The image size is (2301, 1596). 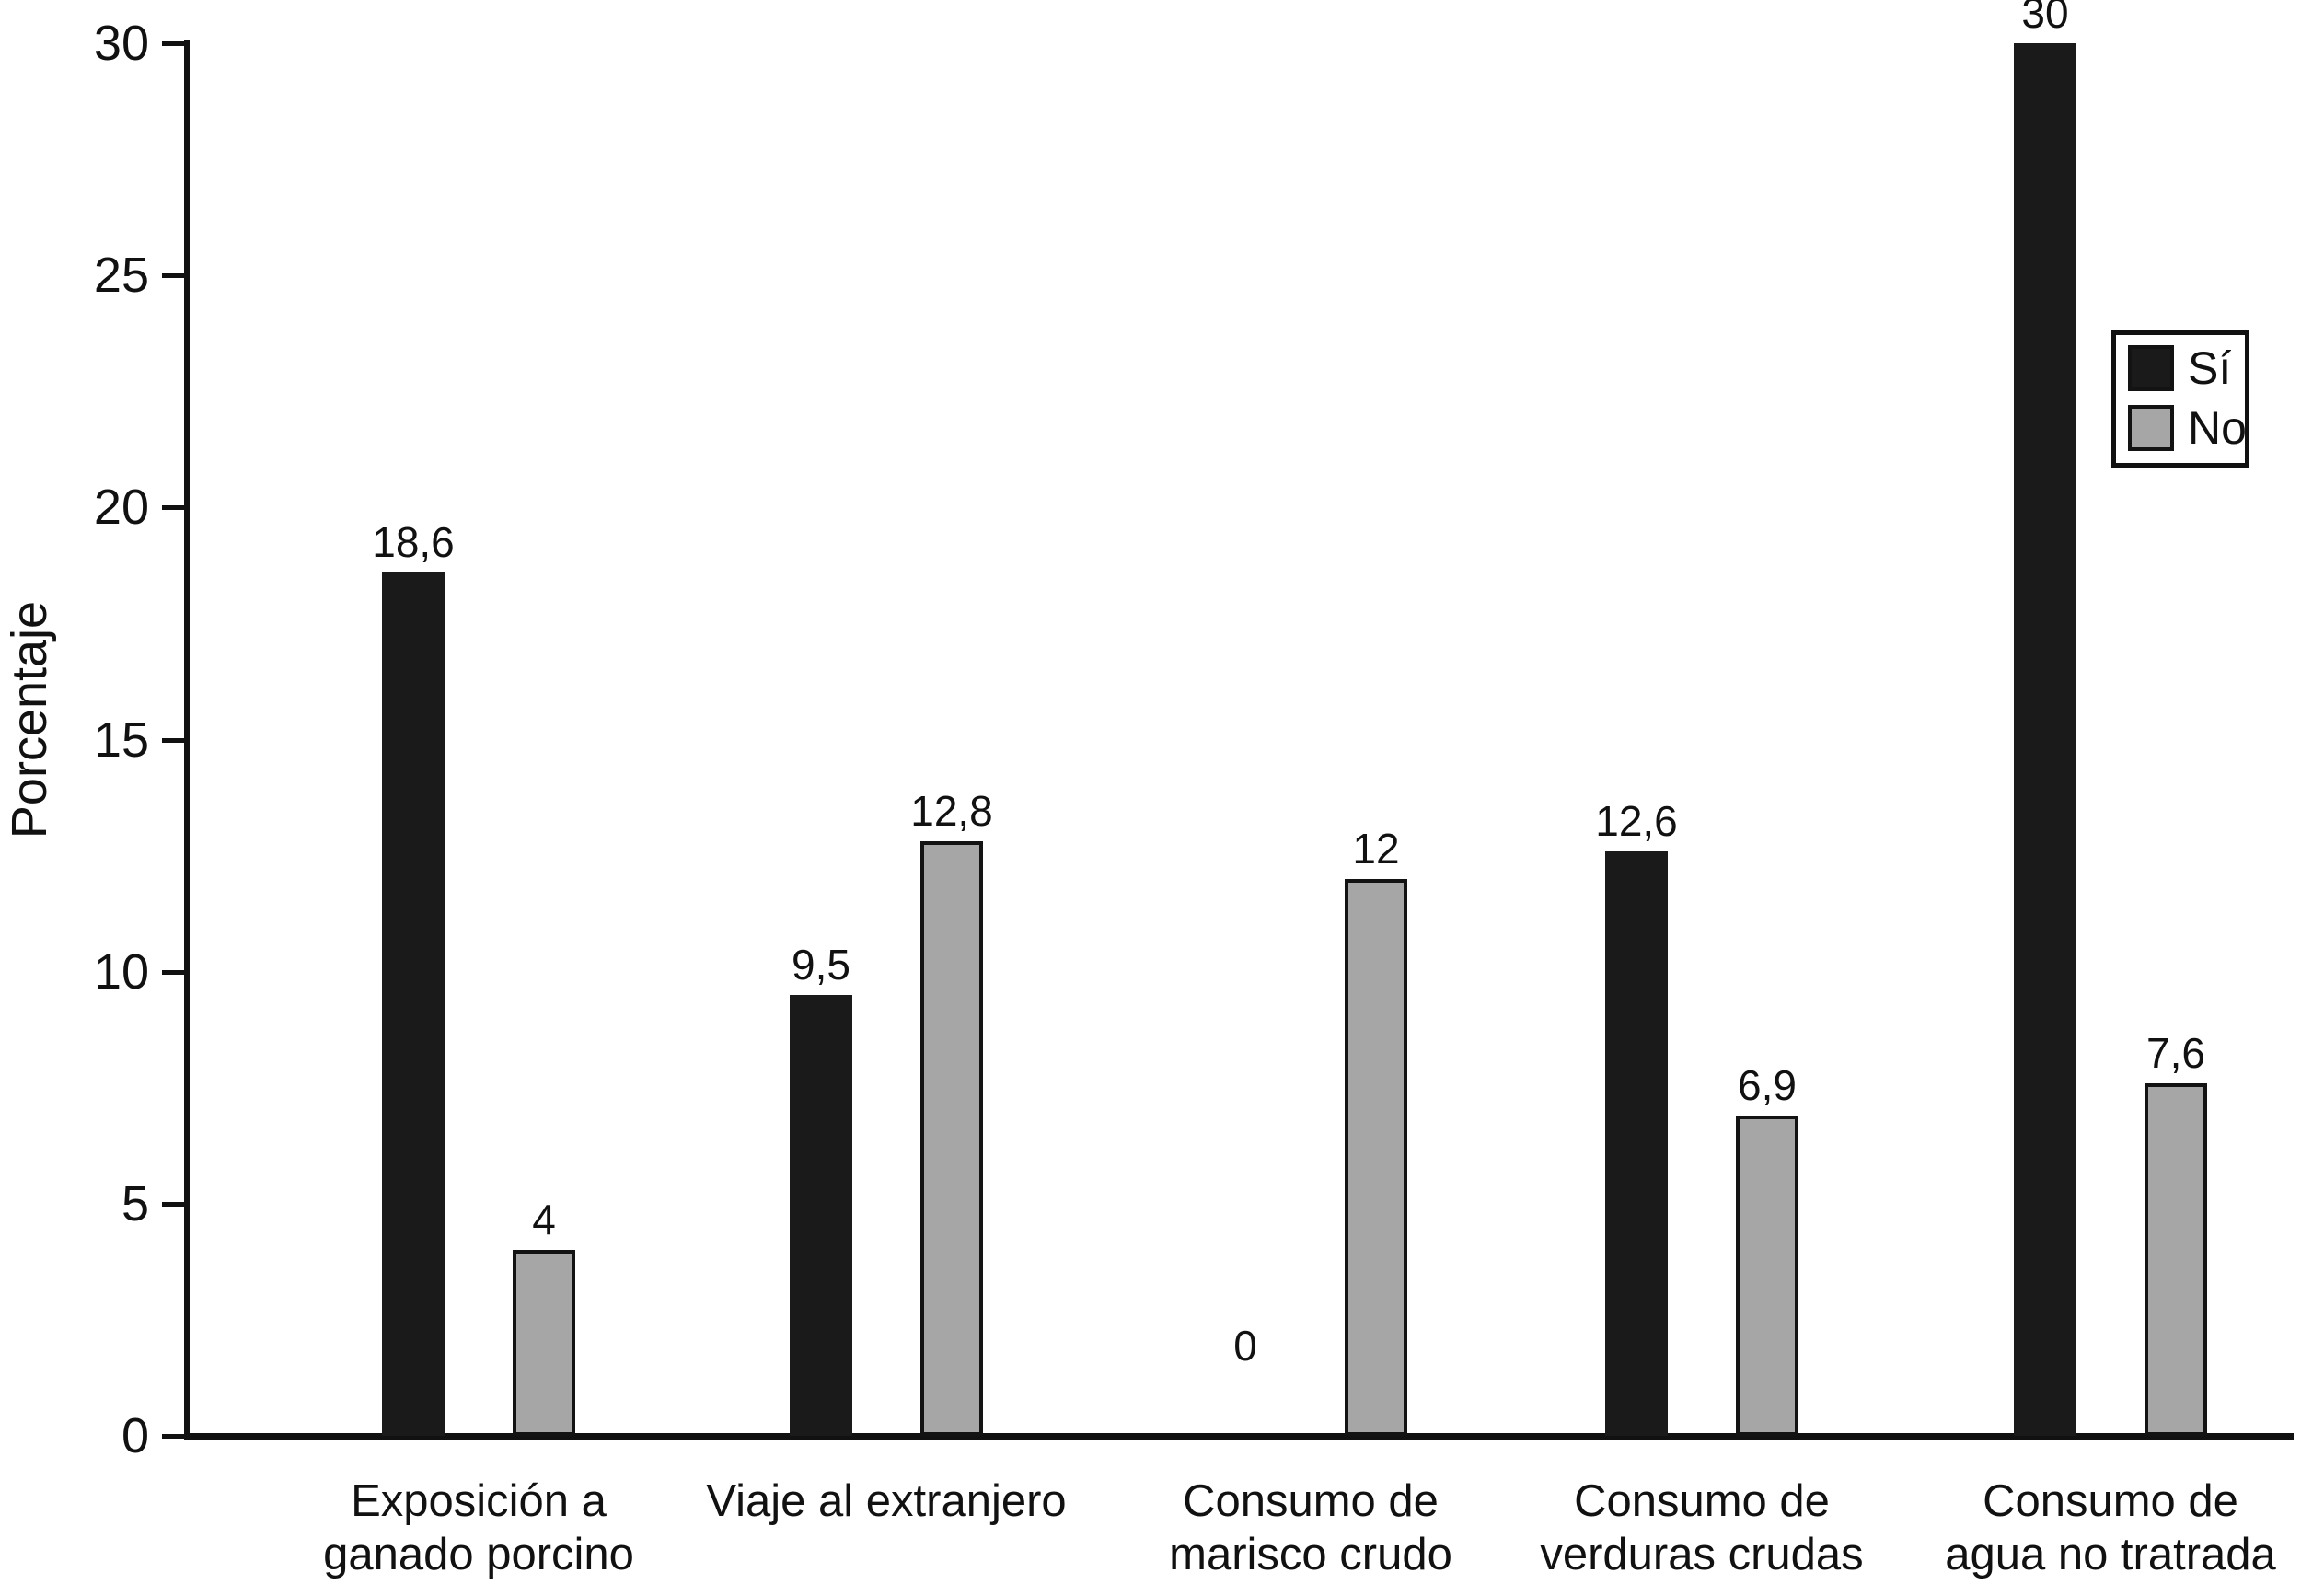 What do you see at coordinates (2180, 399) in the screenshot?
I see `legend: Sí No` at bounding box center [2180, 399].